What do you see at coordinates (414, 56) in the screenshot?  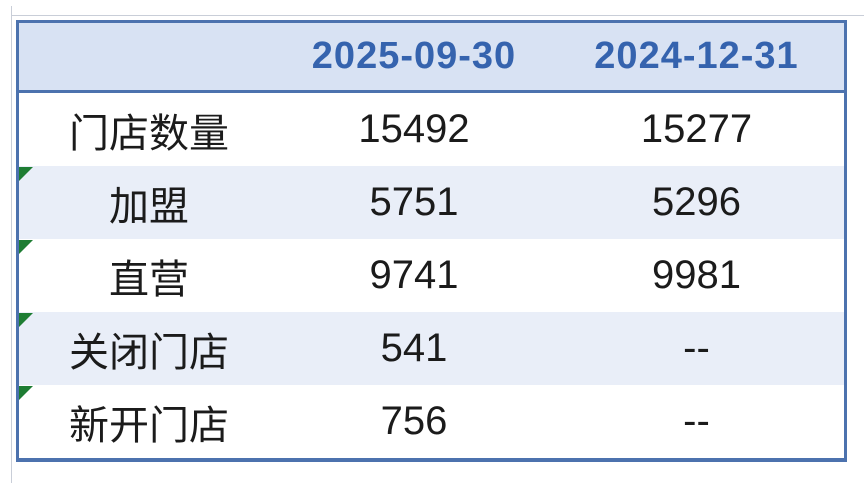 I see `column-header: 2025-09-30` at bounding box center [414, 56].